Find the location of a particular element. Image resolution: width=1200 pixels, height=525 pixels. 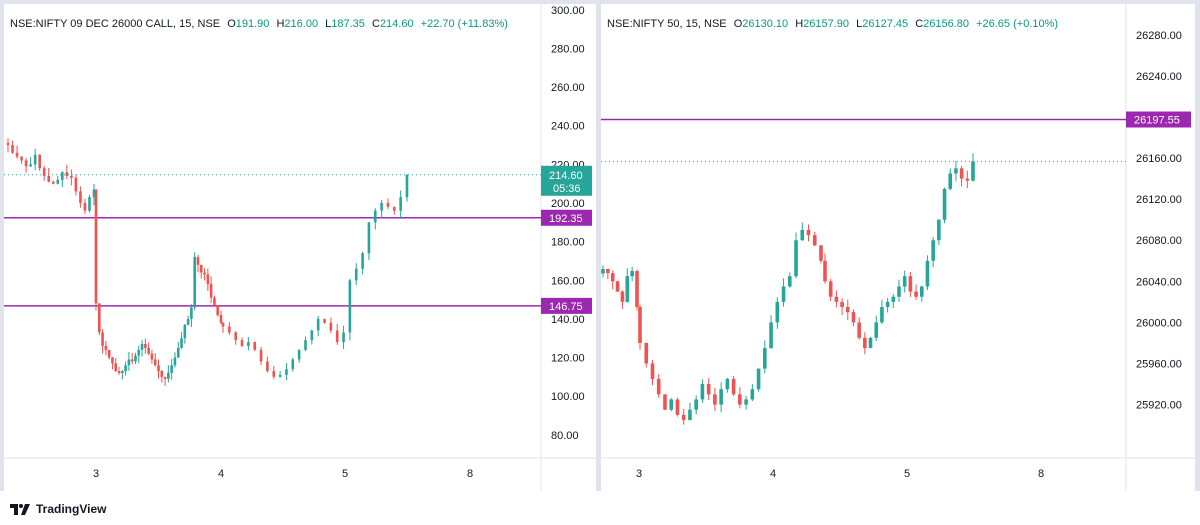

y-tick-label: 280.00 is located at coordinates (568, 49).